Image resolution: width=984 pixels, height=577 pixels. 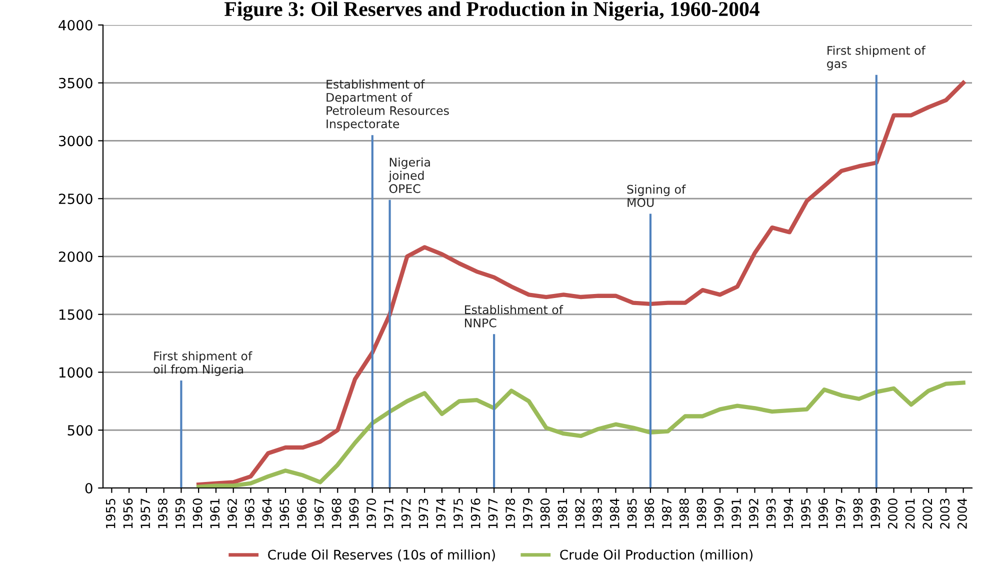 I want to click on x-tick-label: 1962, so click(x=232, y=513).